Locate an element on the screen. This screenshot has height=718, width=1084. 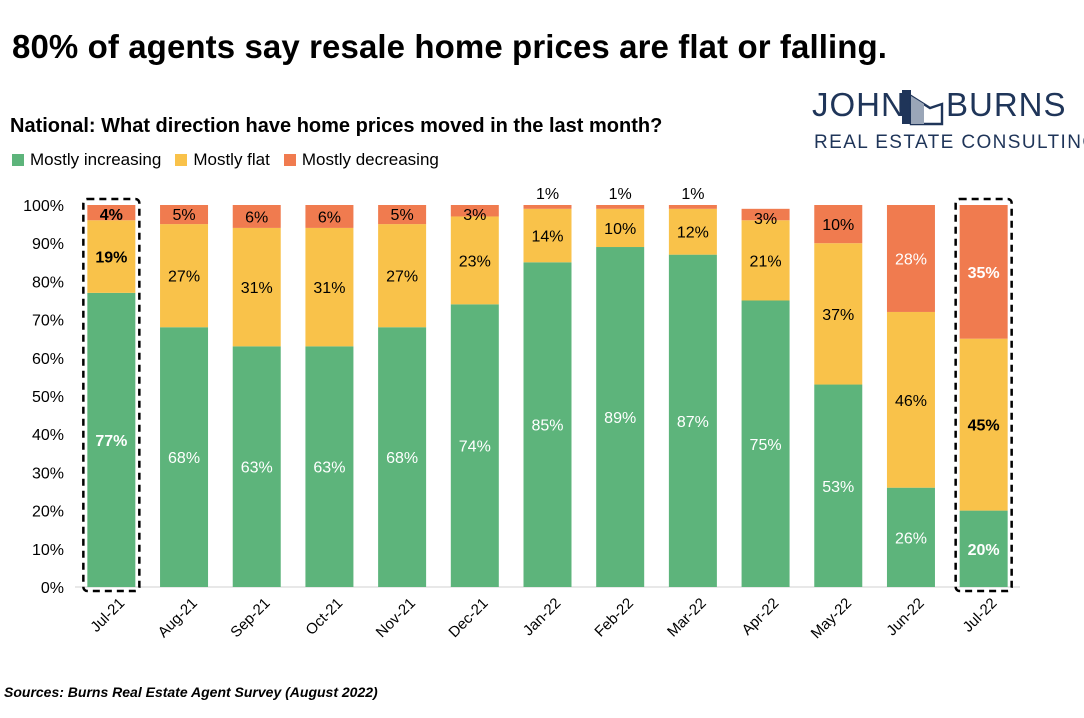
data-label: 5% is located at coordinates (402, 215).